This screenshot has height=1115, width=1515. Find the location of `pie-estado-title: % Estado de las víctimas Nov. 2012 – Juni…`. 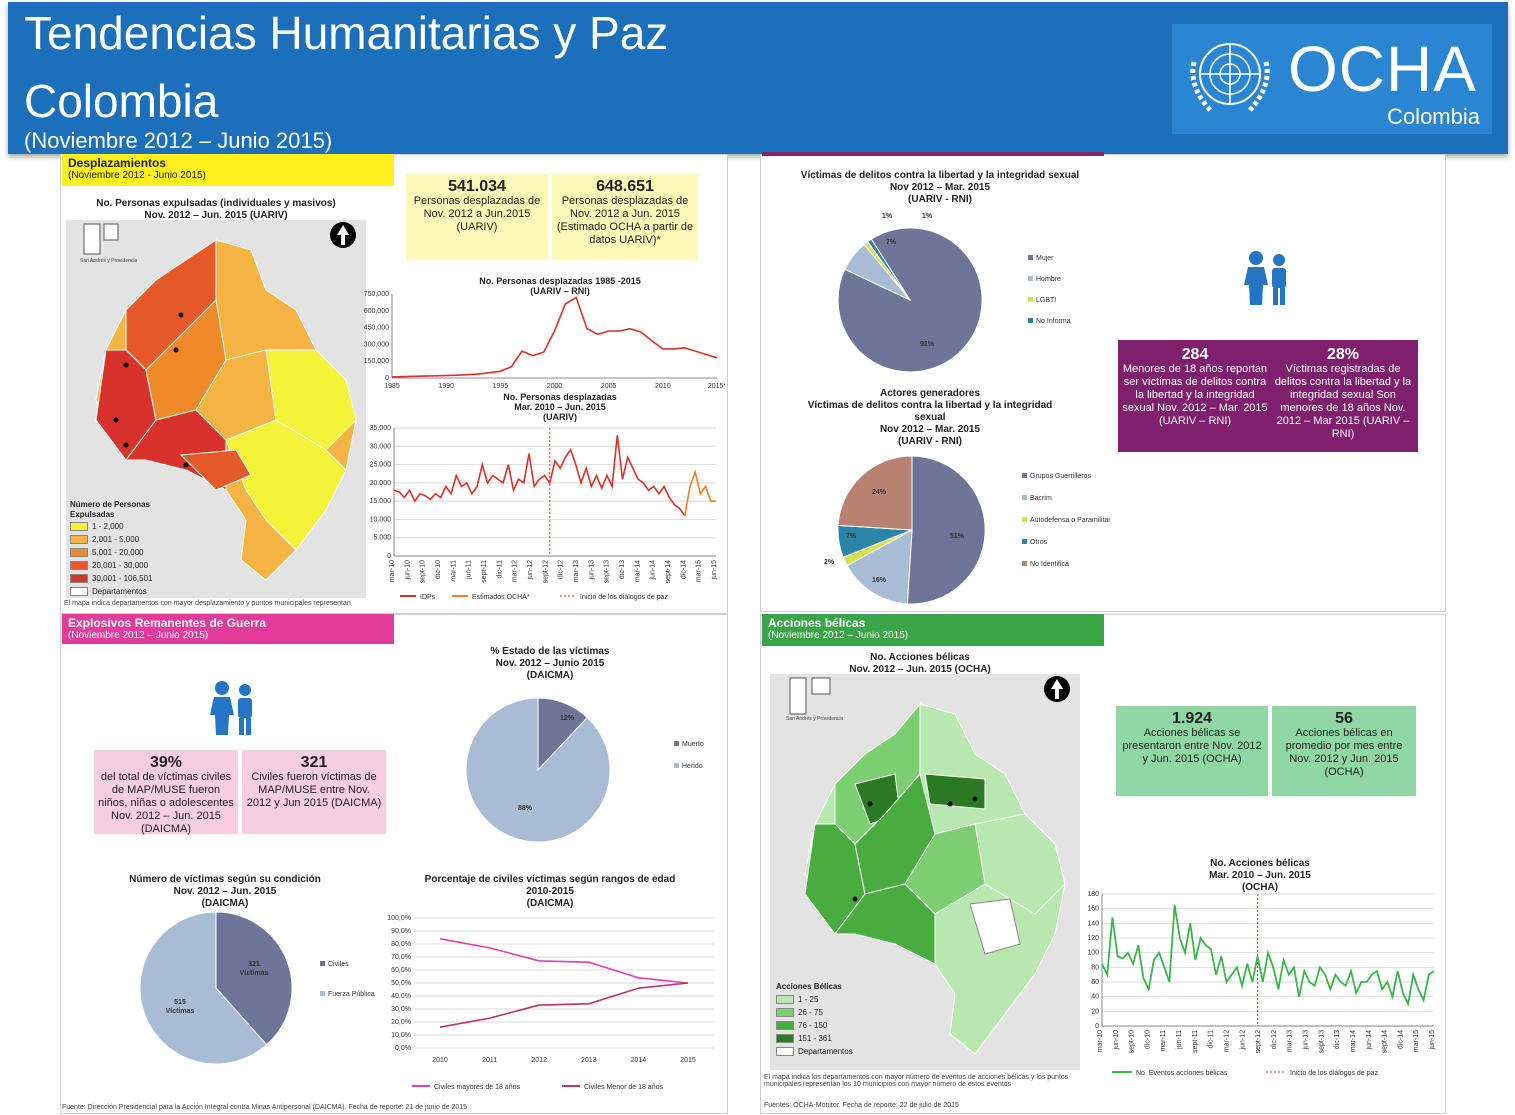

pie-estado-title: % Estado de las víctimas Nov. 2012 – Juni… is located at coordinates (550, 663).